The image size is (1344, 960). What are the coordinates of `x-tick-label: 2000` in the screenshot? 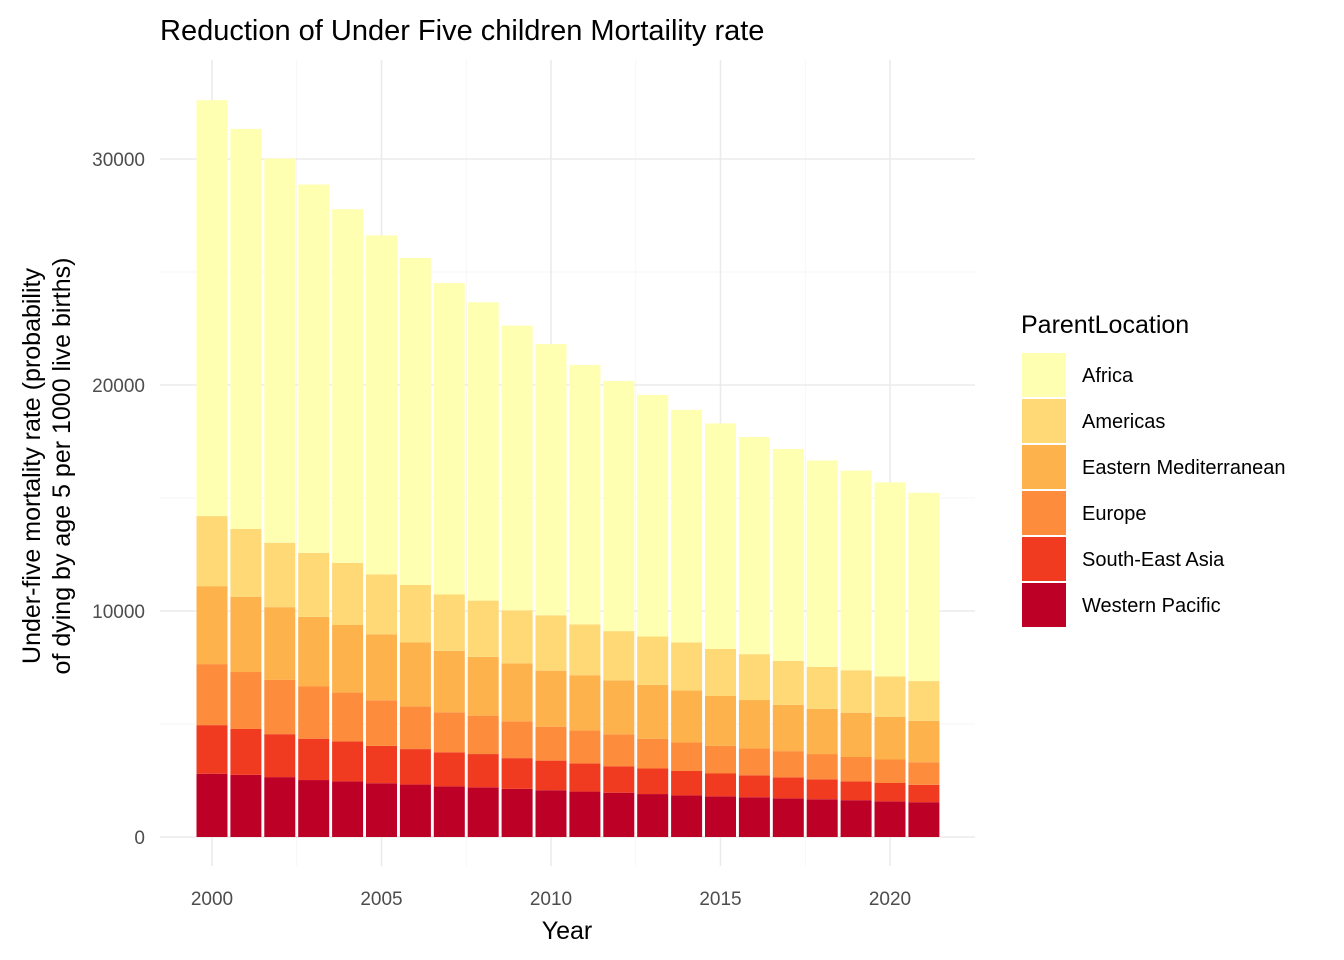 It's located at (212, 899).